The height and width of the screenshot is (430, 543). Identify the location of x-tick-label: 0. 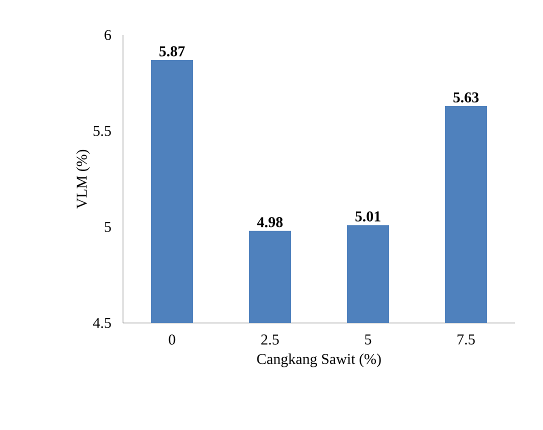
(172, 339).